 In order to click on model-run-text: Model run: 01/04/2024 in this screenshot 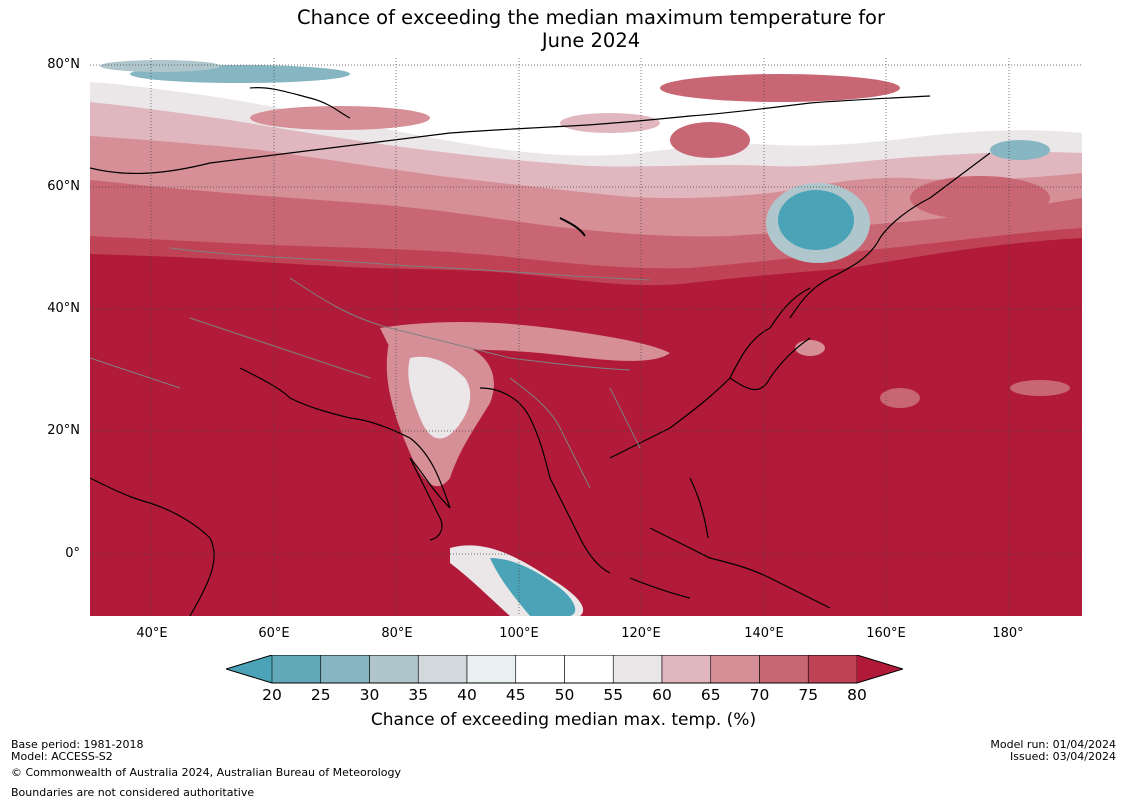, I will do `click(1053, 744)`.